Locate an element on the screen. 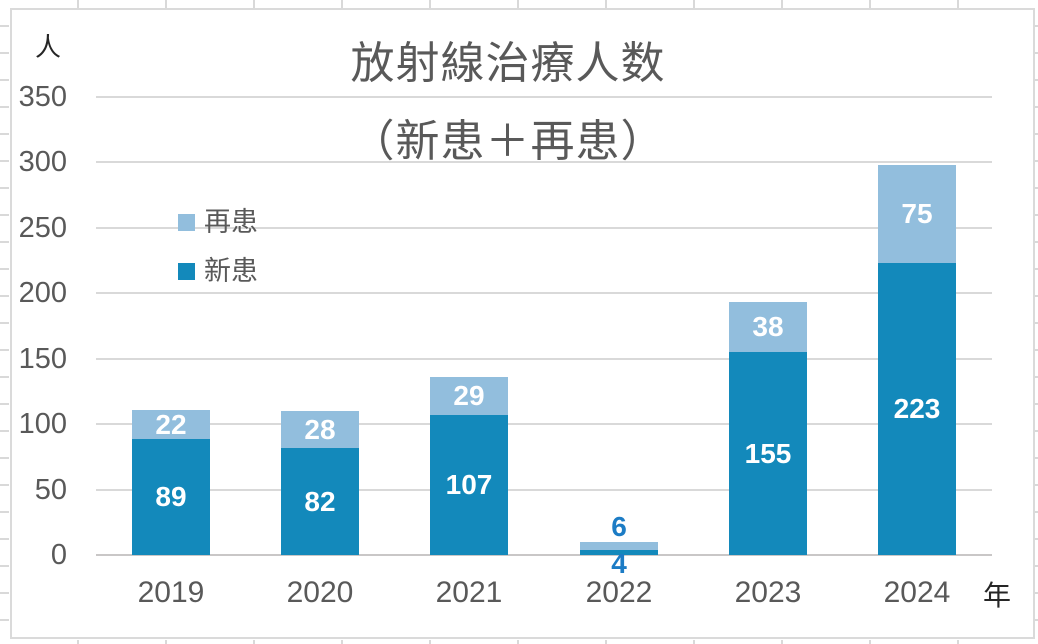  y-tick-label: 300 is located at coordinates (42, 162).